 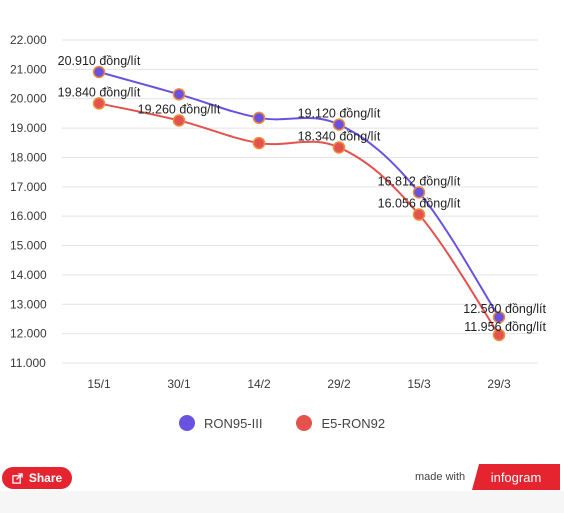 I want to click on y-tick-label: 17.000, so click(x=28, y=187).